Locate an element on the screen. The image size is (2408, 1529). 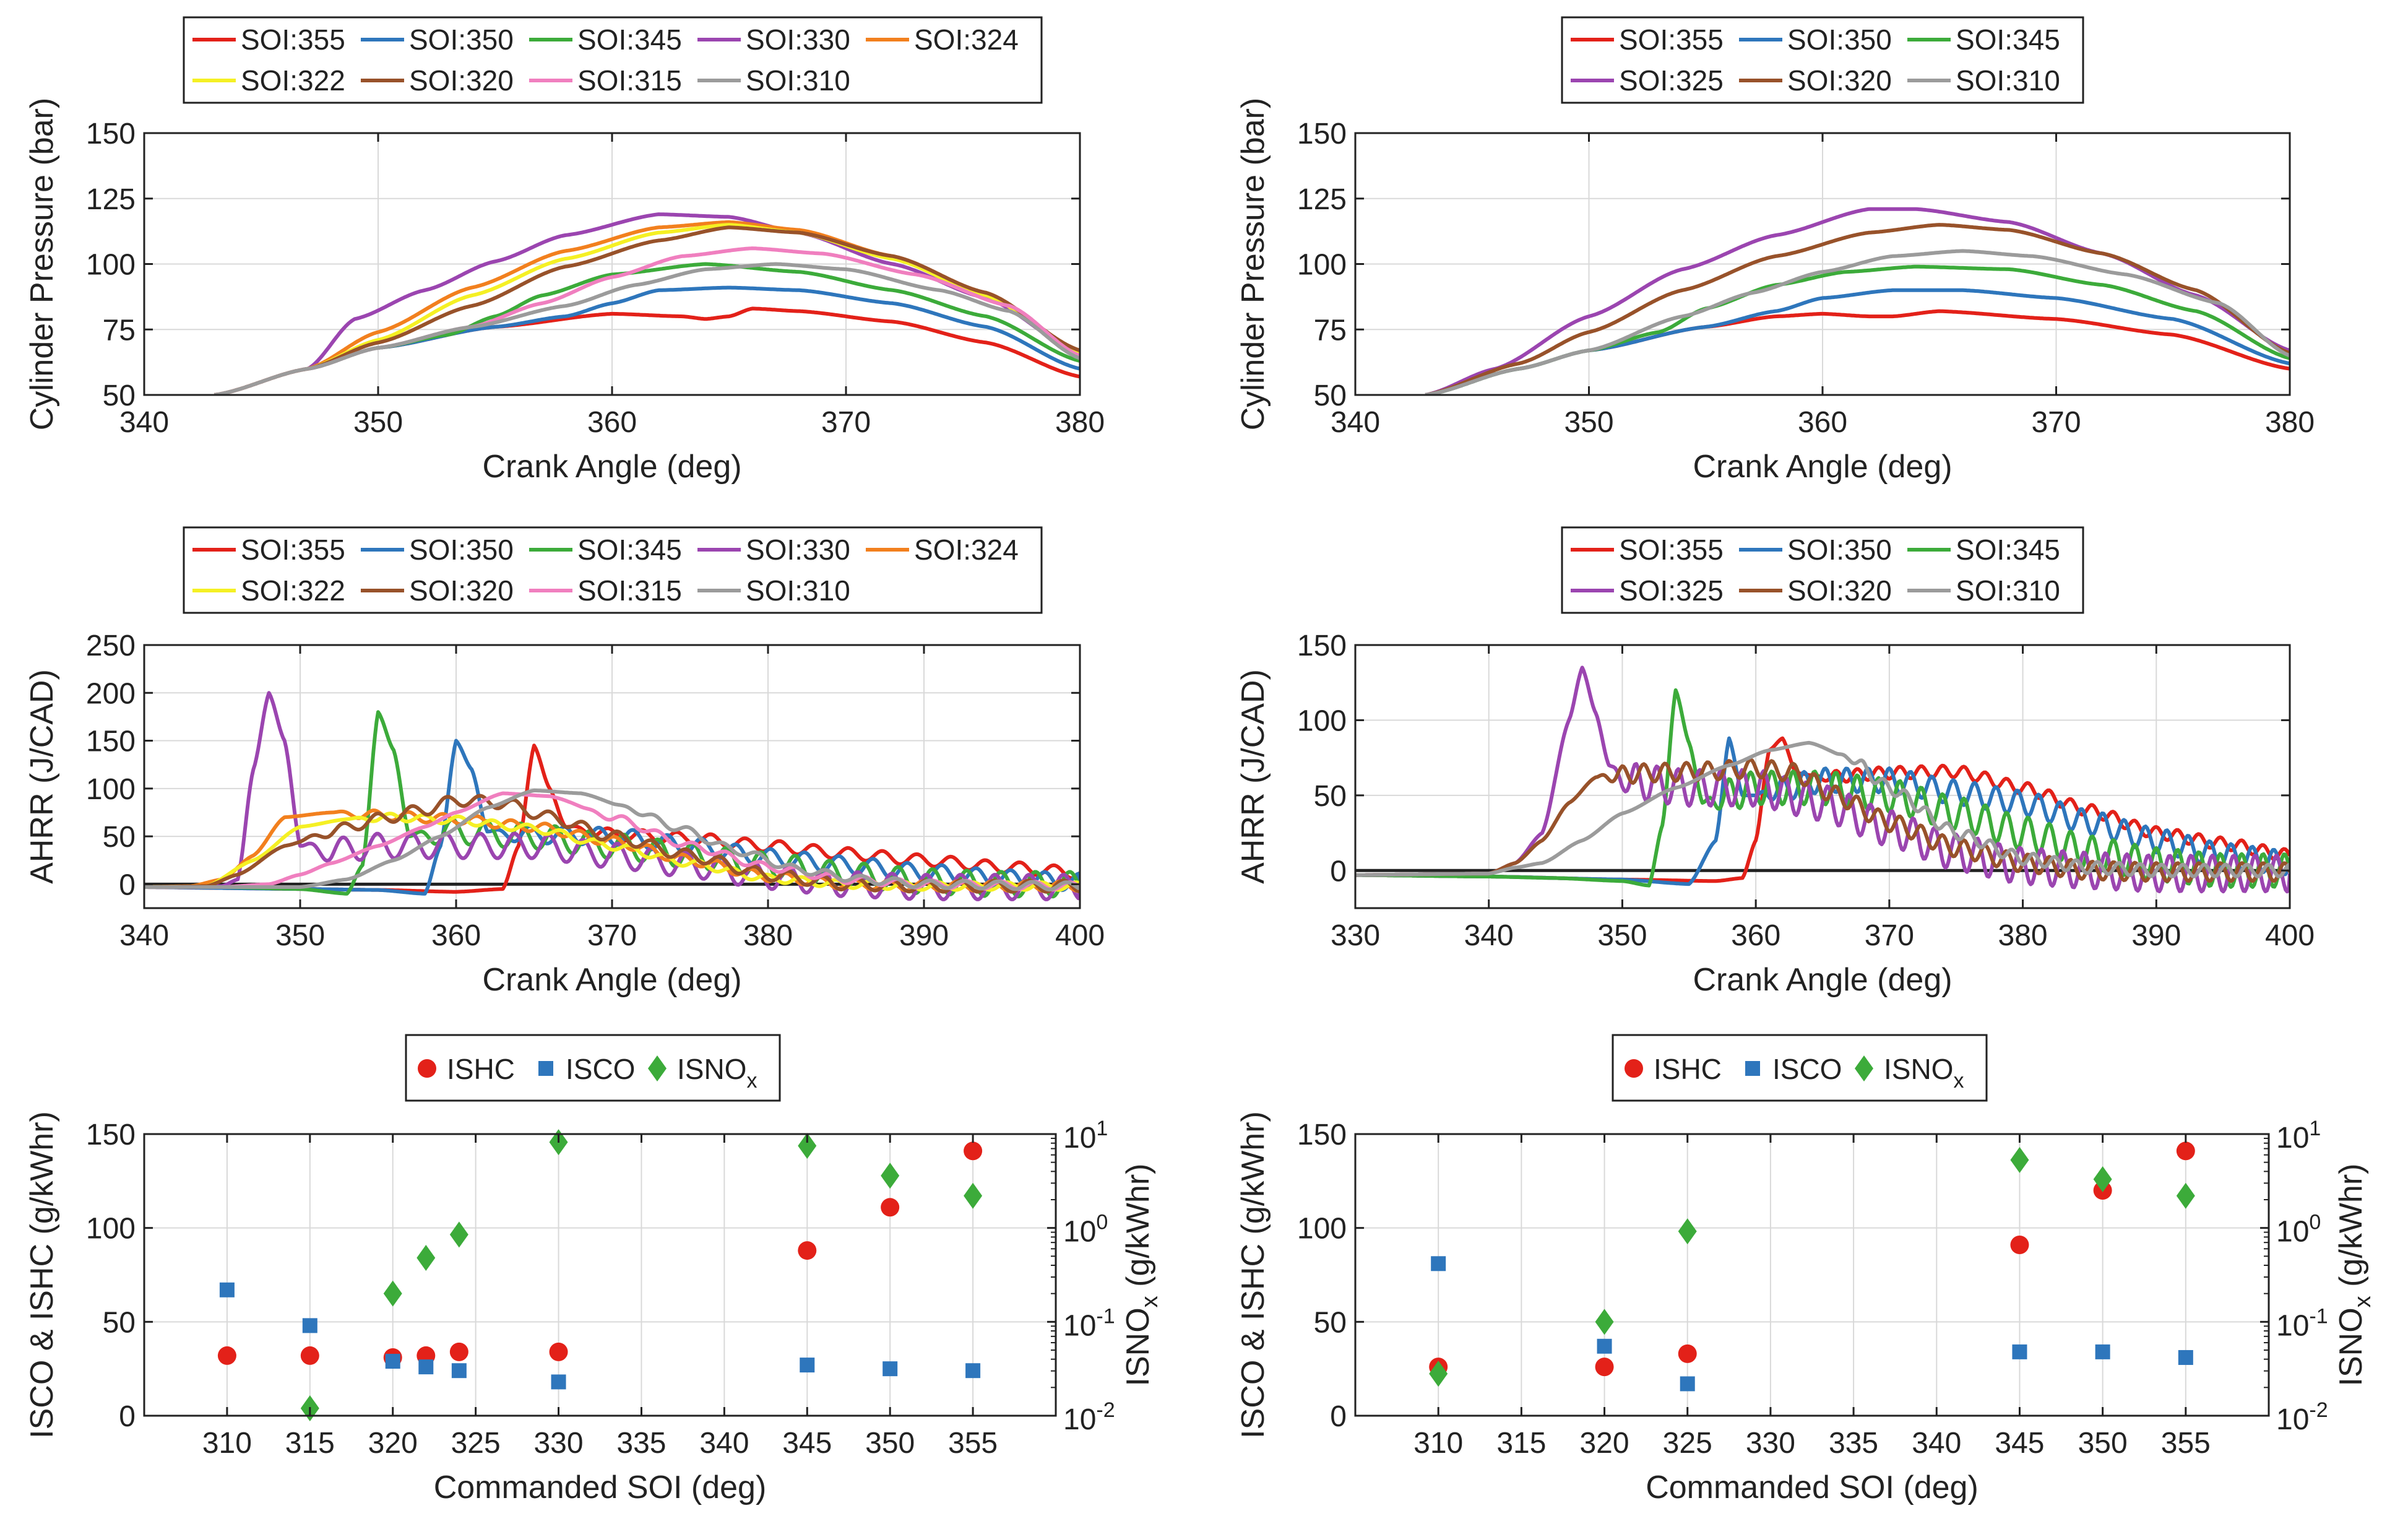
legend-box is located at coordinates (1822, 60).